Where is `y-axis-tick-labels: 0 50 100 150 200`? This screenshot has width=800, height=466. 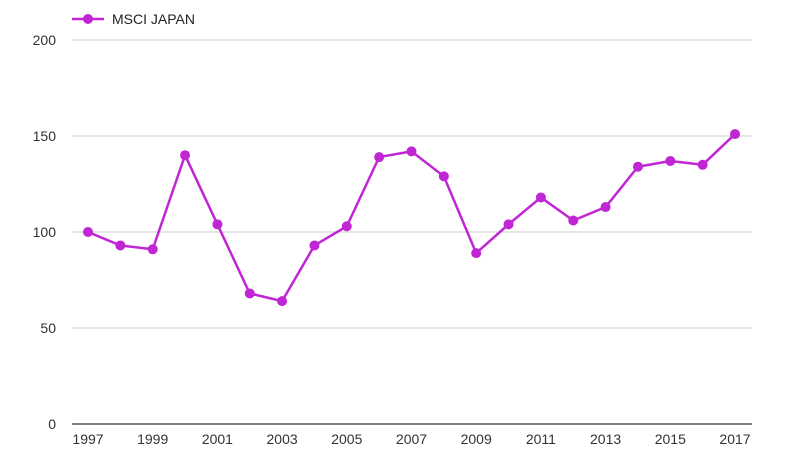
y-axis-tick-labels: 0 50 100 150 200 is located at coordinates (45, 232).